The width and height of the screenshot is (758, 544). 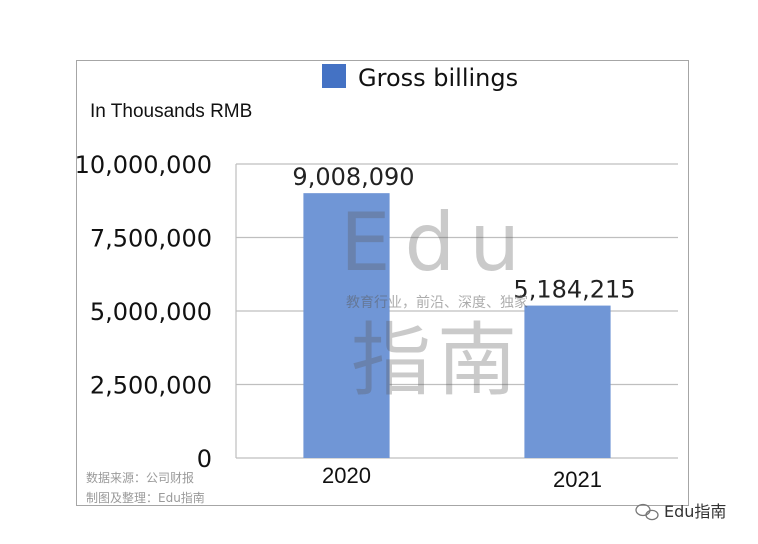 I want to click on y-tick-label: 2,500,000, so click(x=151, y=386).